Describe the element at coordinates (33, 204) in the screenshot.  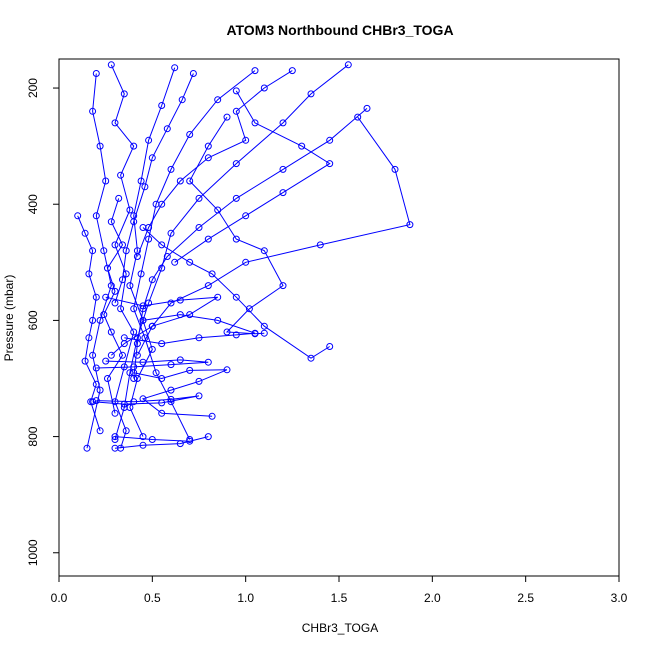
I see `y-tick-label: 400` at that location.